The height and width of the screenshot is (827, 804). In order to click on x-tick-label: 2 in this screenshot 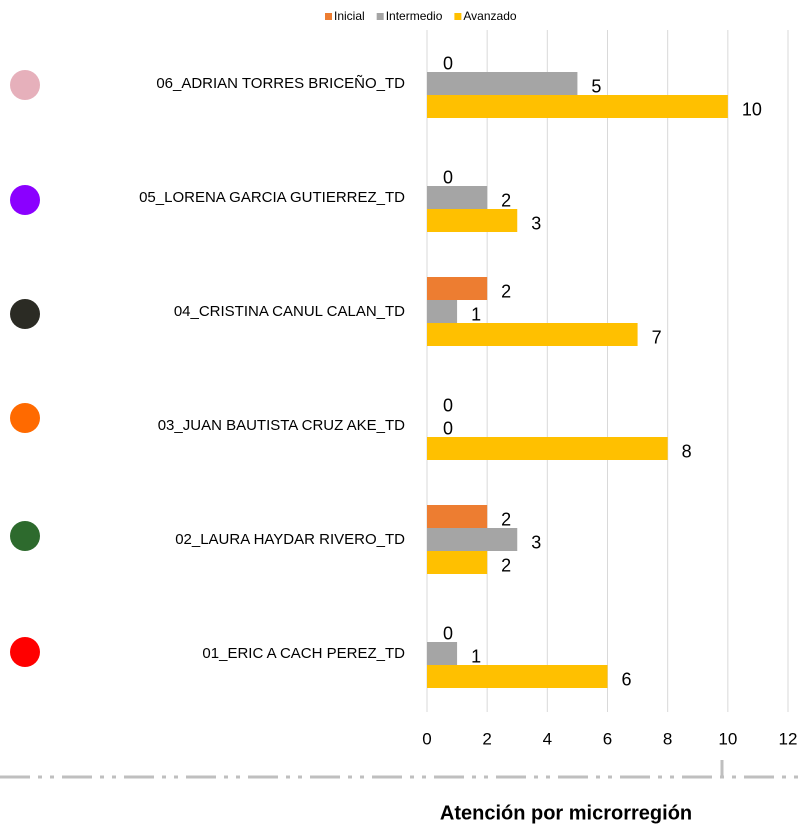, I will do `click(486, 738)`.